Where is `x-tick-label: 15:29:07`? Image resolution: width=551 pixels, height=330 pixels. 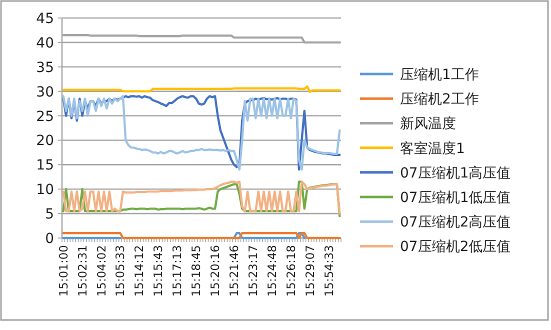 x-tick-label: 15:29:07 is located at coordinates (309, 271).